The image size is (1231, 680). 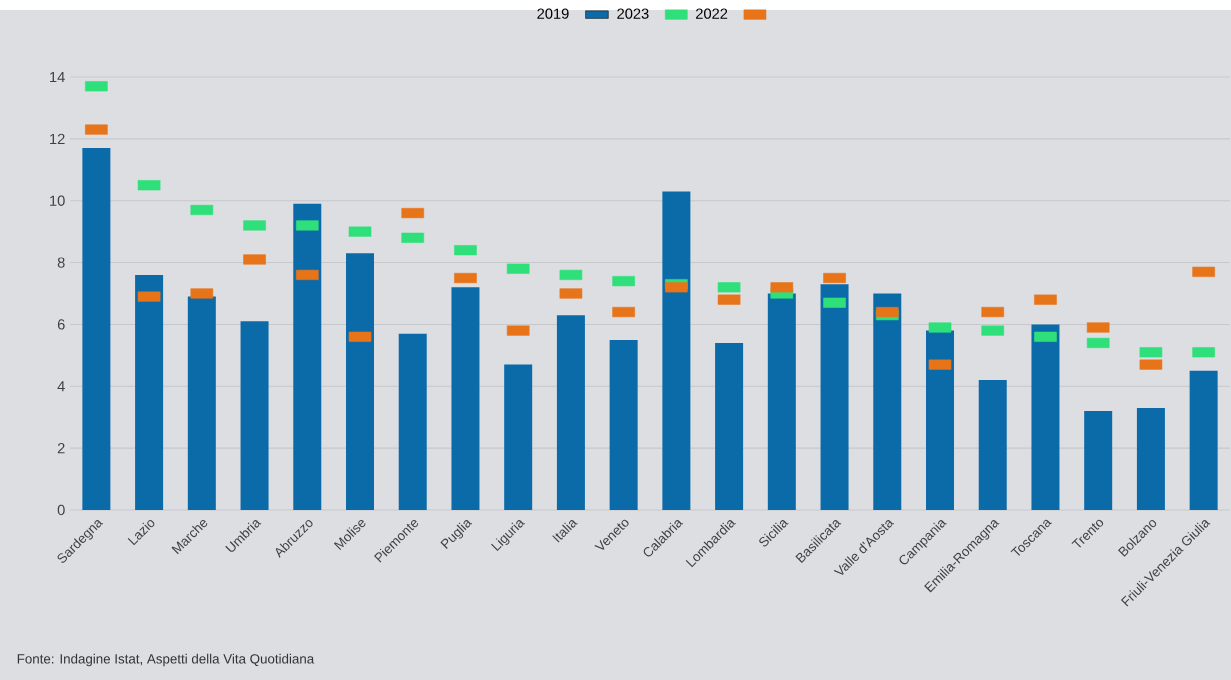 What do you see at coordinates (553, 13) in the screenshot?
I see `legend-label: 2019` at bounding box center [553, 13].